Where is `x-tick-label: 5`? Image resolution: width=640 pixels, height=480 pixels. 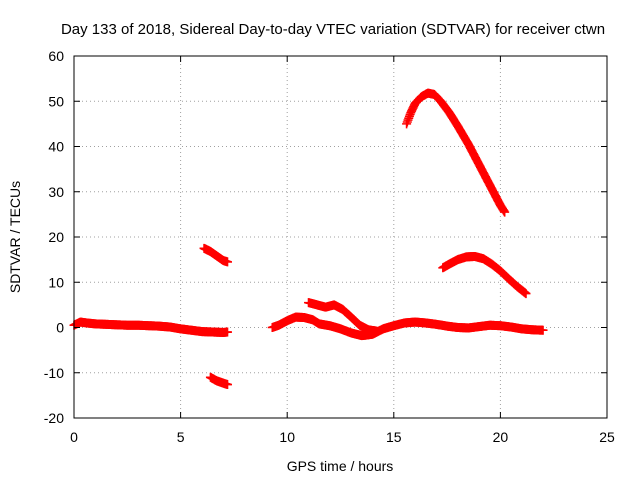 x-tick-label: 5 is located at coordinates (181, 437).